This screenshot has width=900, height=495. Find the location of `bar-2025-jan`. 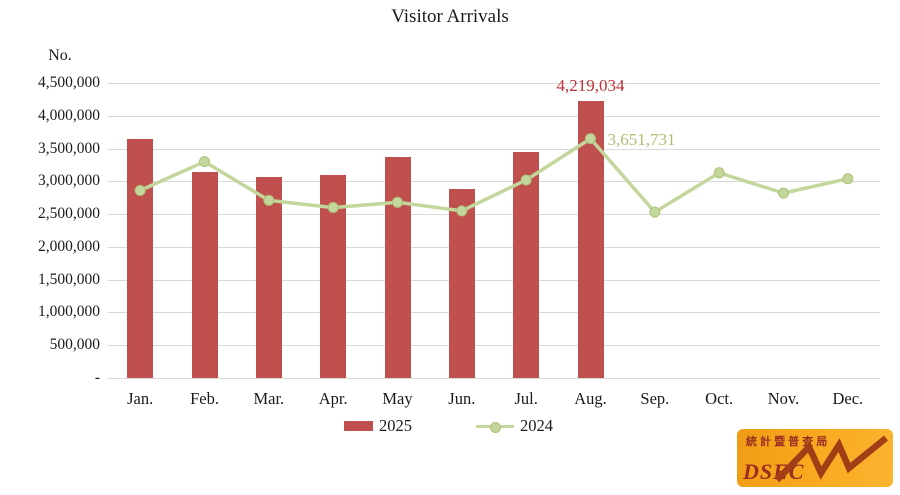

bar-2025-jan is located at coordinates (140, 258).